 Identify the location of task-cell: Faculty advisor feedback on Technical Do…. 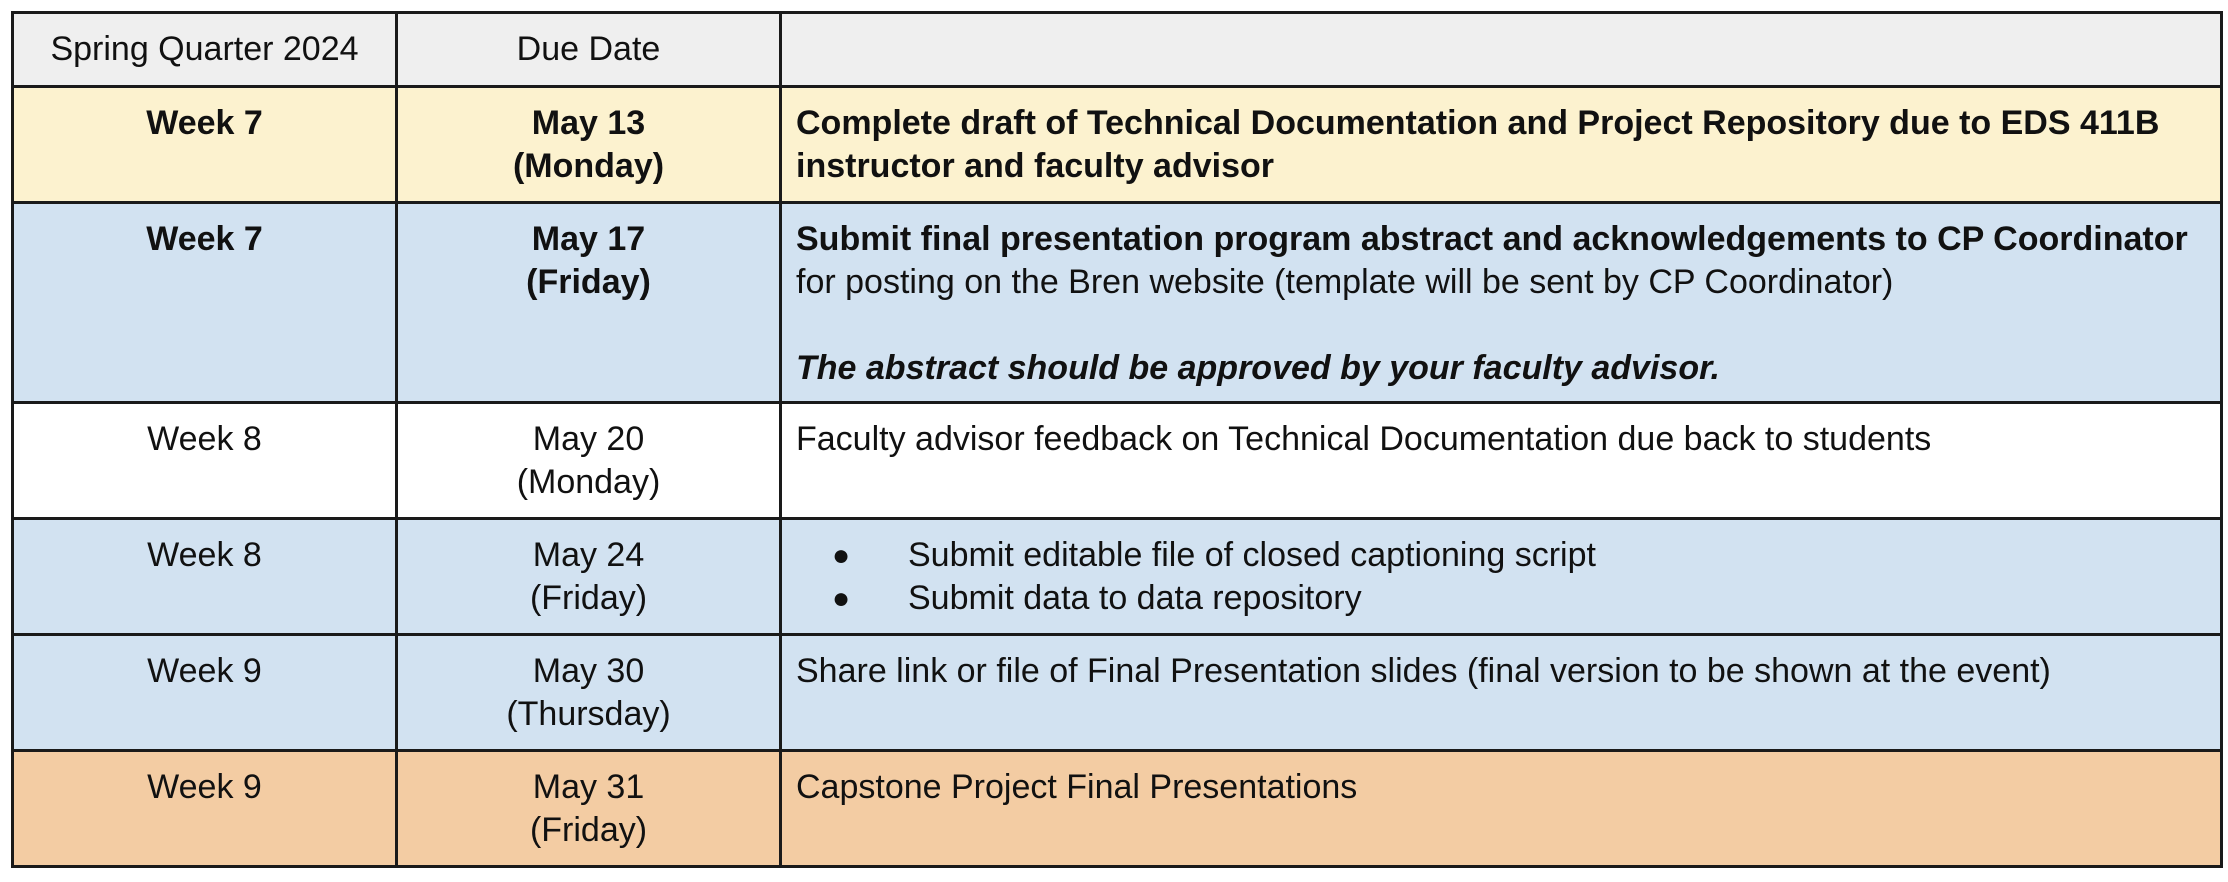
(1501, 460).